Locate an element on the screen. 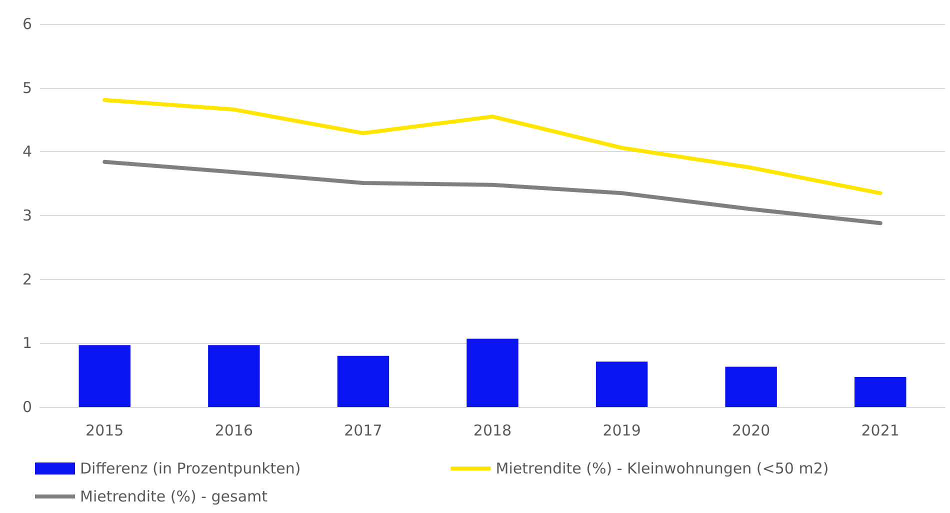 The image size is (950, 513). legend-label: Mietrendite (%) - Kleinwohnungen (<50 m2) is located at coordinates (662, 469).